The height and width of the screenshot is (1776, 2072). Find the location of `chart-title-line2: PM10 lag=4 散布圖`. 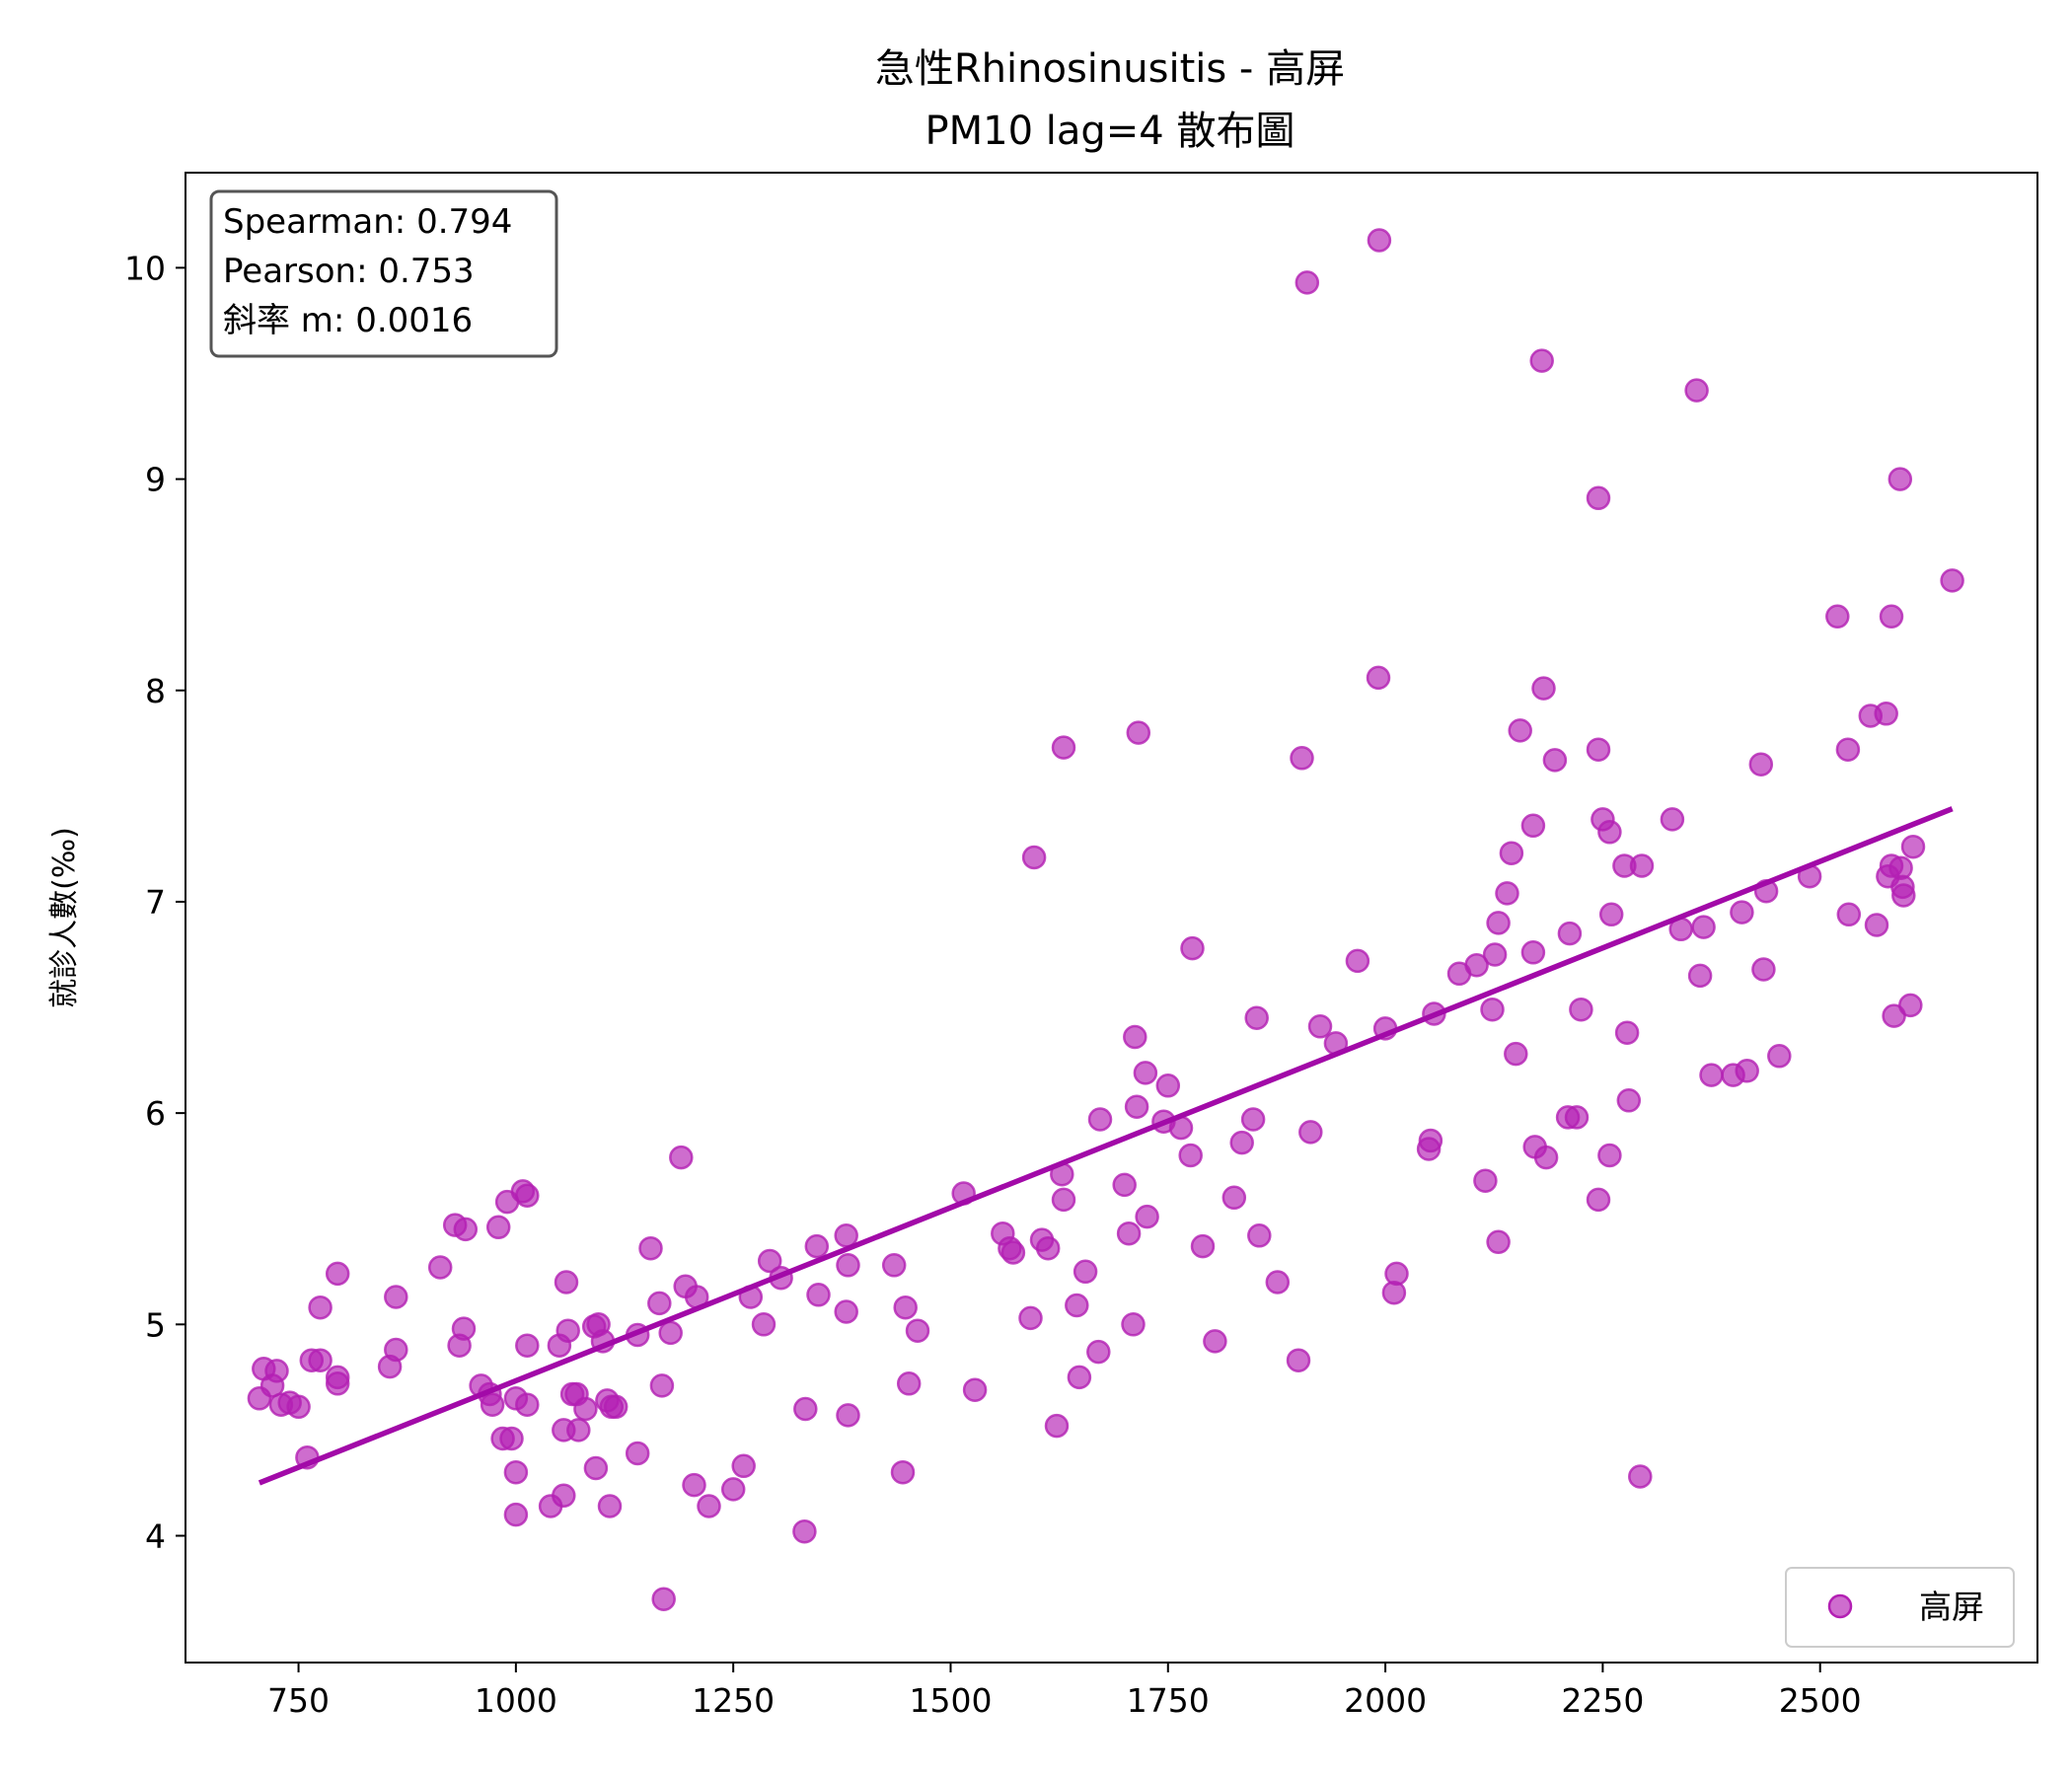

chart-title-line2: PM10 lag=4 散布圖 is located at coordinates (1110, 131).